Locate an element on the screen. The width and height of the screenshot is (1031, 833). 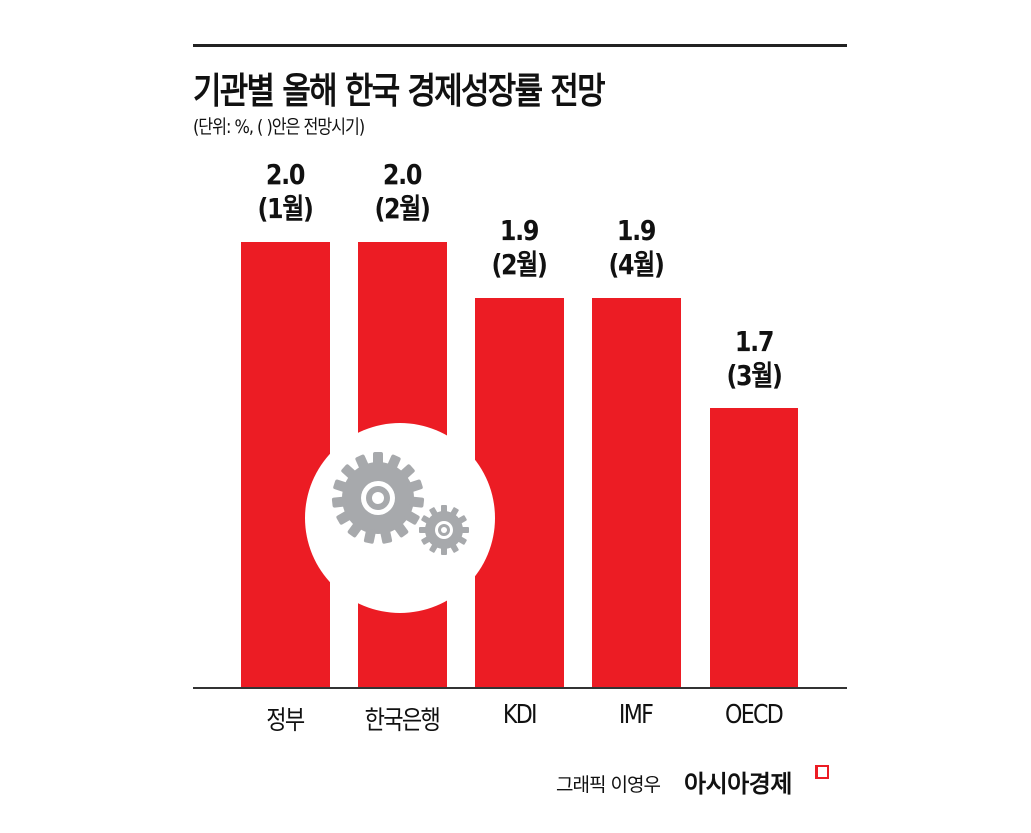
chart-title: 기관별 올해 한국 경제성장률 전망 is located at coordinates (399, 91).